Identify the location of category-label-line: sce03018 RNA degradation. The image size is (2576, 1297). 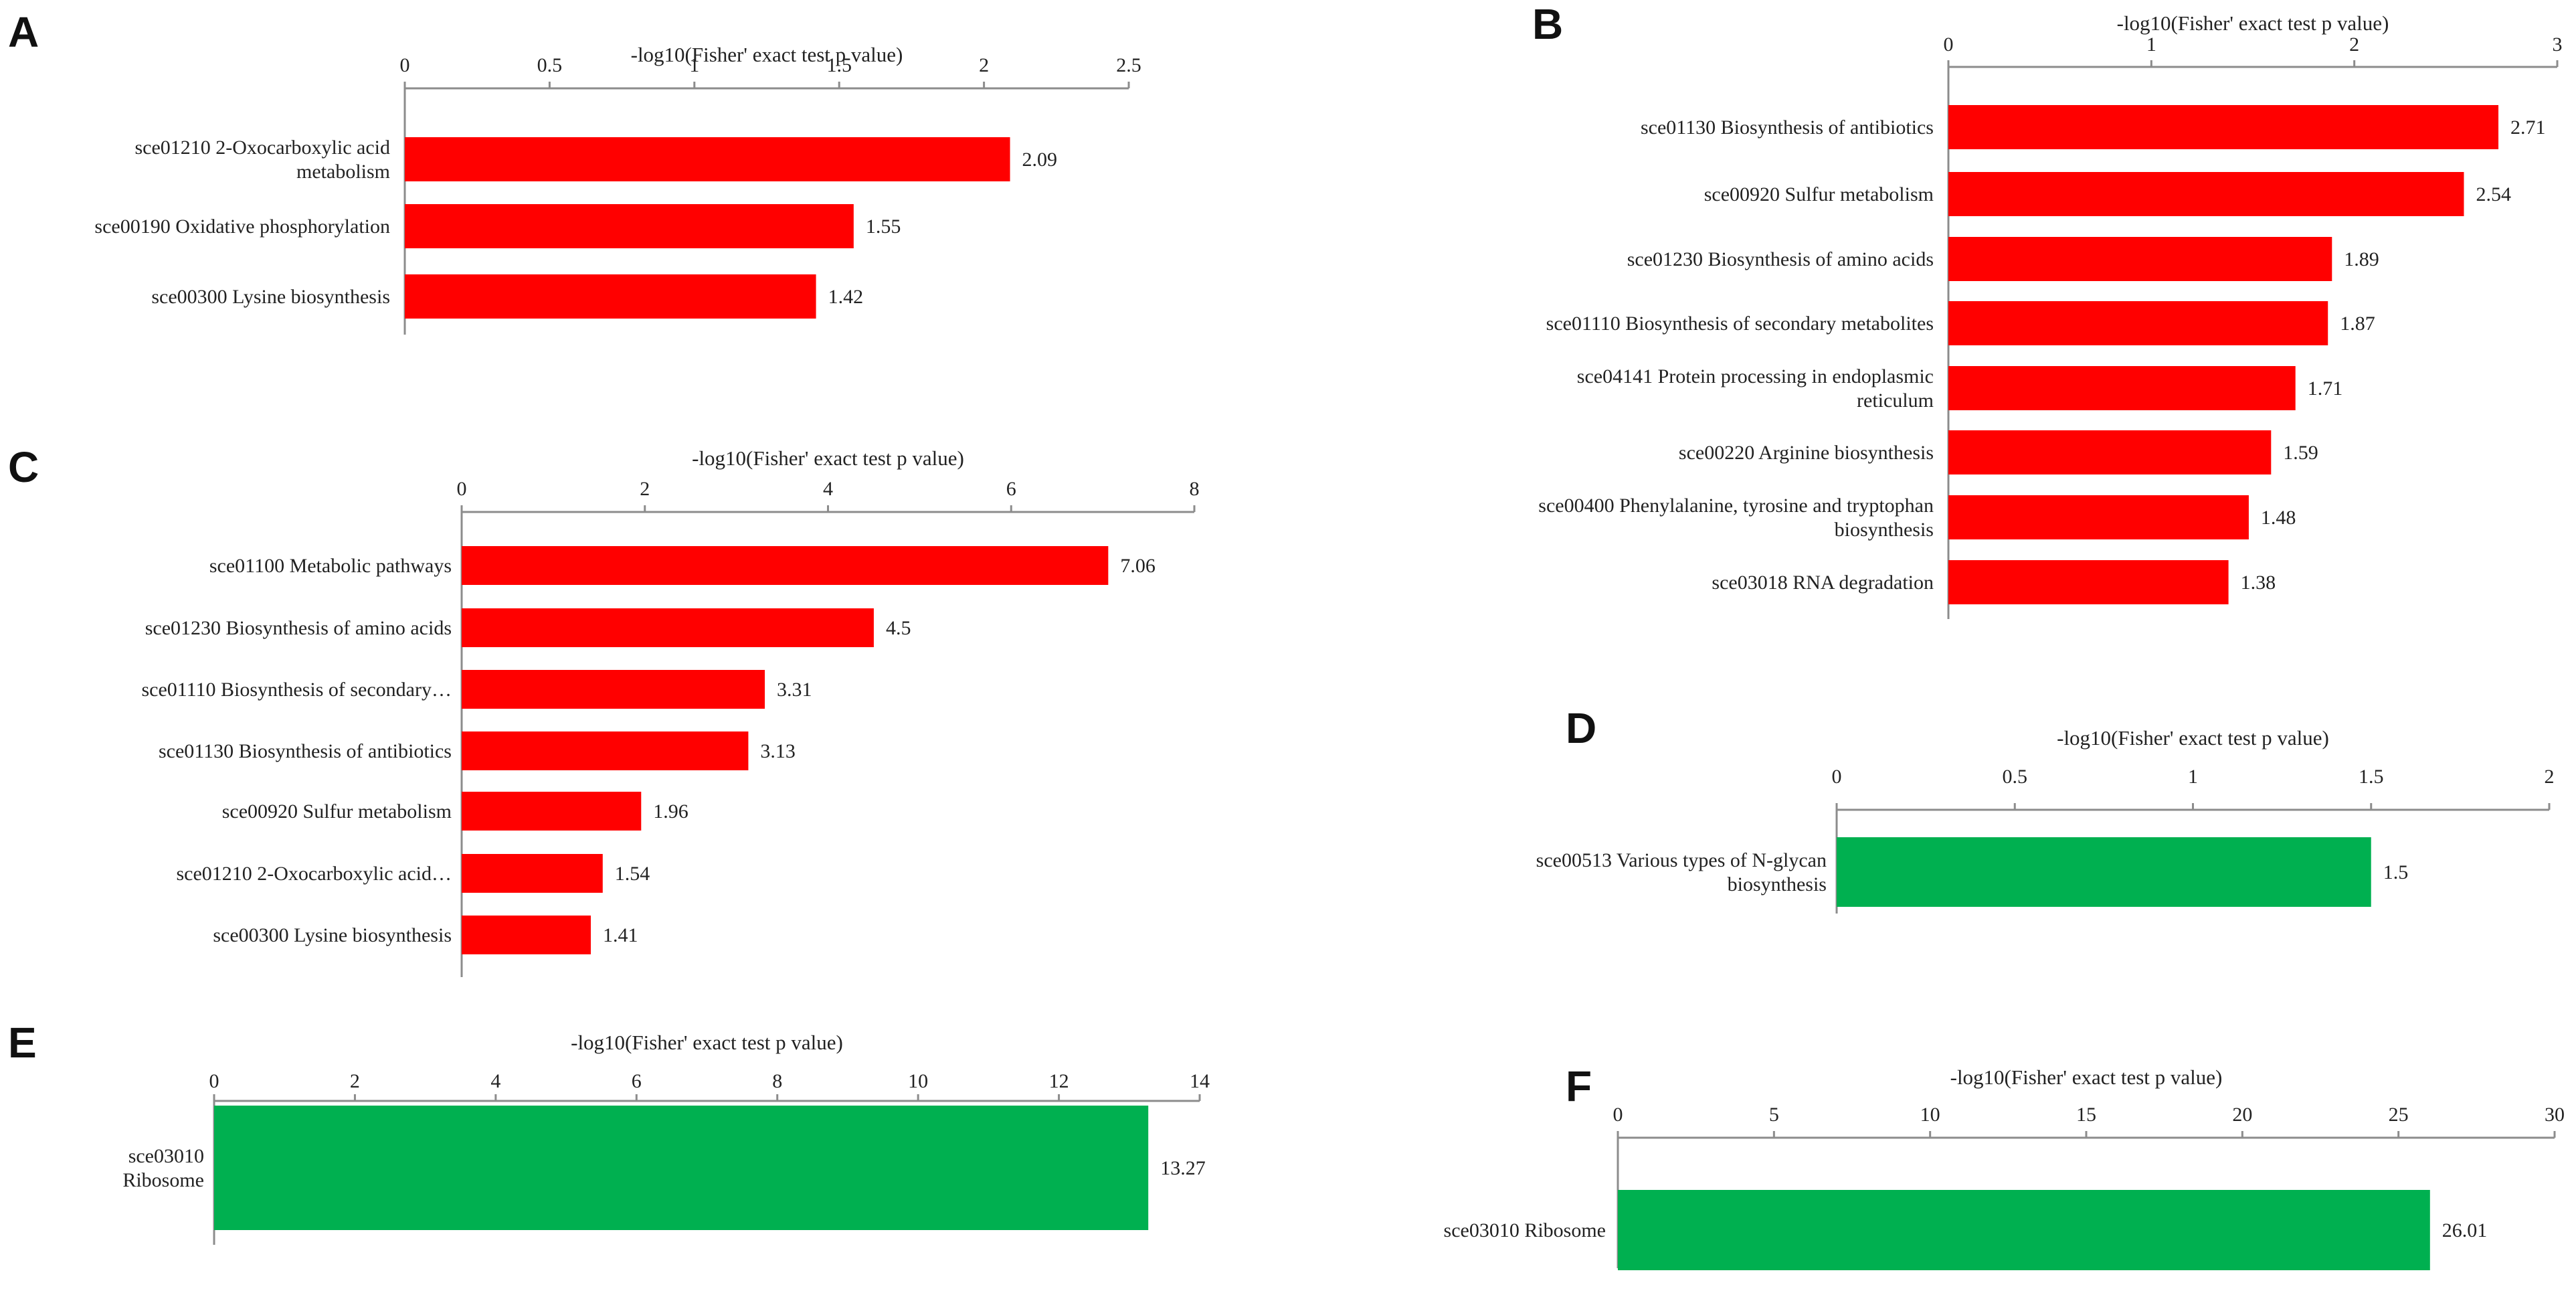
(1823, 583).